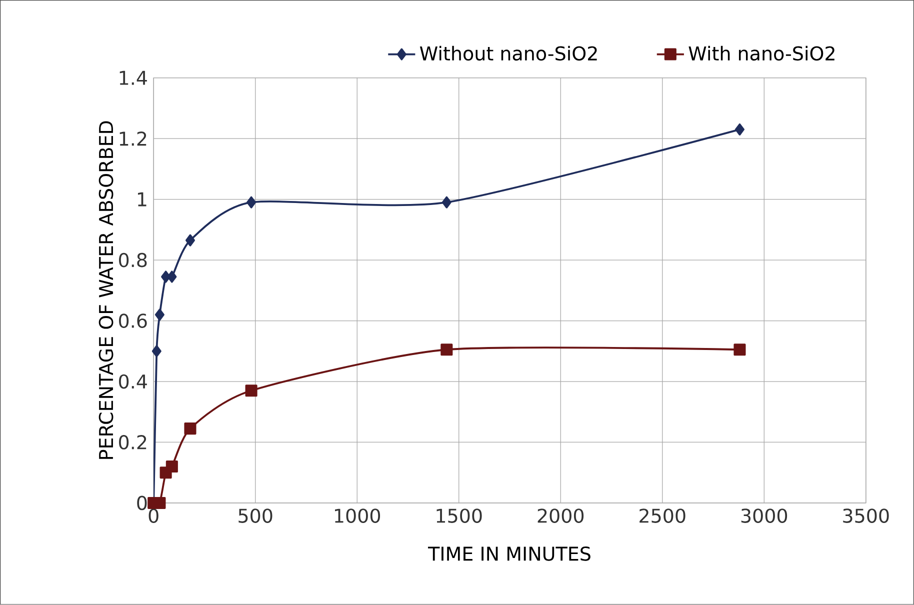 The image size is (914, 605). I want to click on legend-label: With nano-SiO2, so click(761, 53).